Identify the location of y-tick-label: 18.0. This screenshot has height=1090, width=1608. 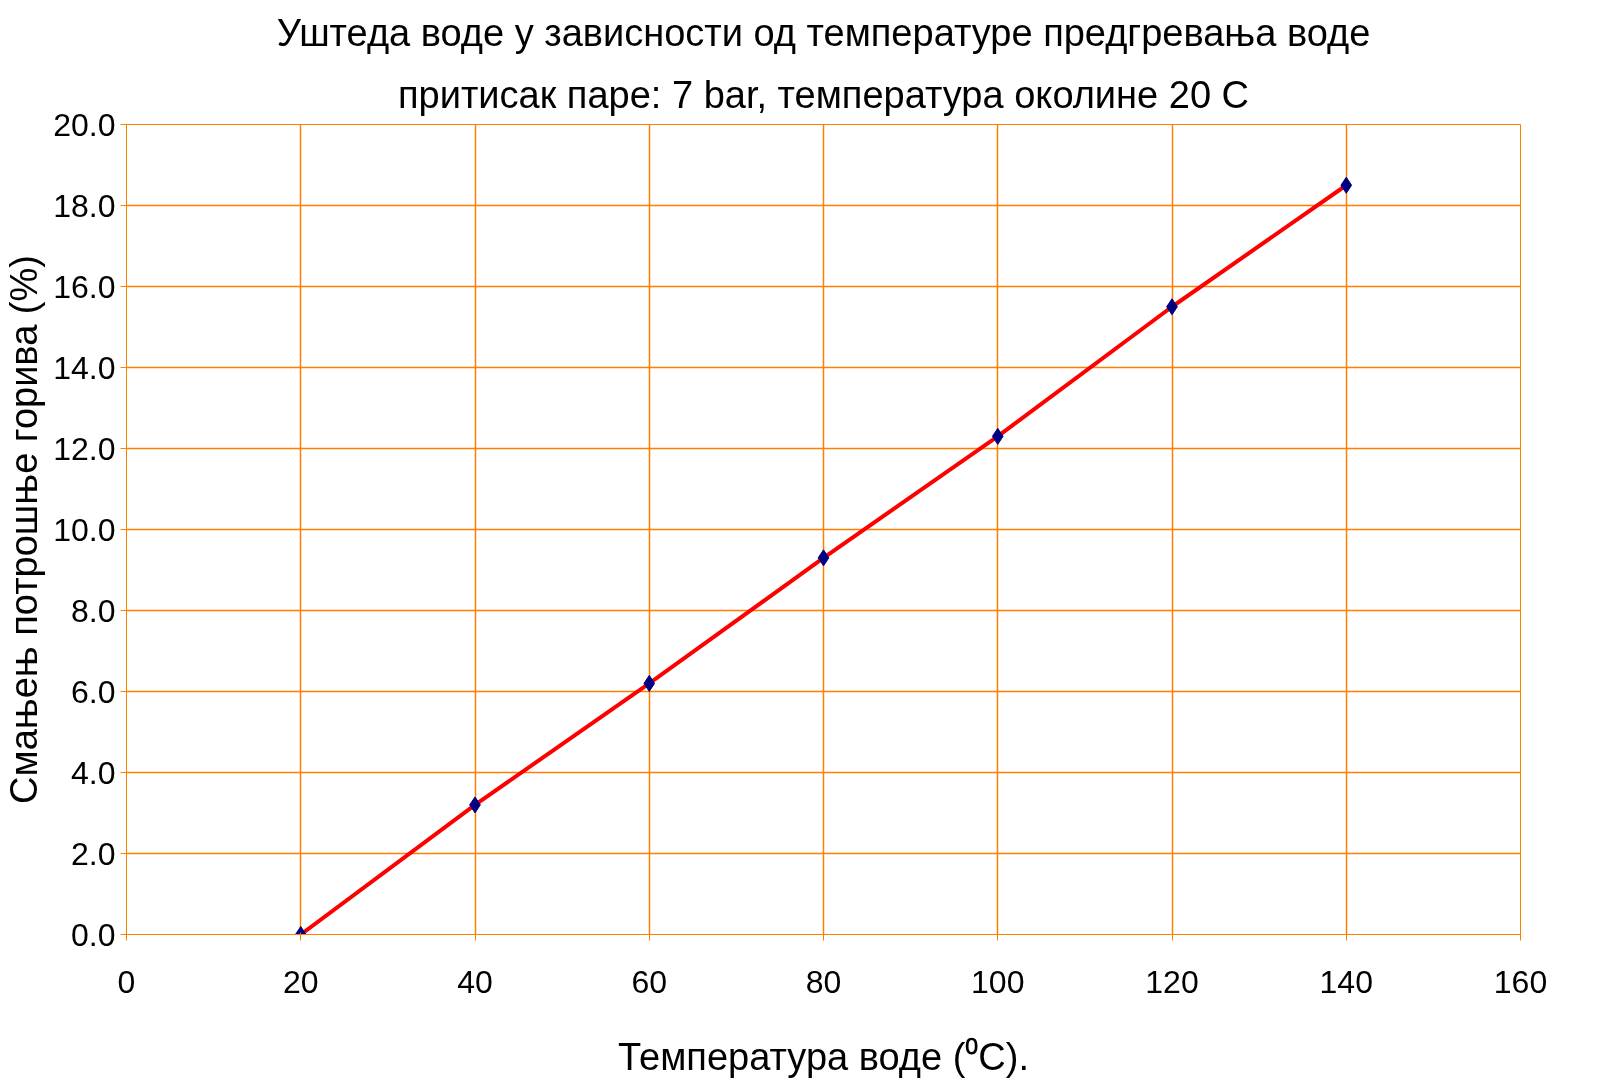
(84, 205).